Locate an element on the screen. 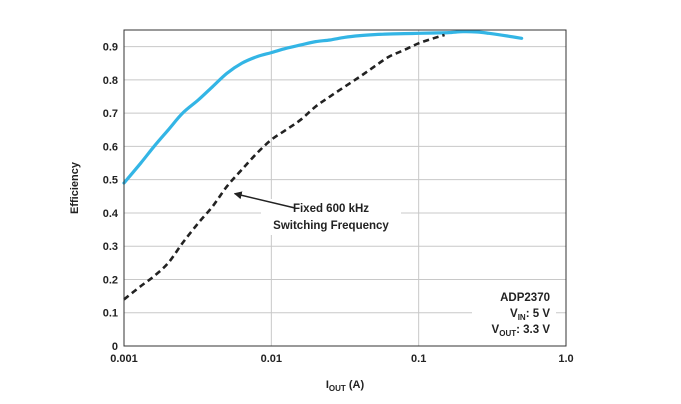 The height and width of the screenshot is (404, 681). annotation-line-2: Switching Frequency is located at coordinates (331, 226).